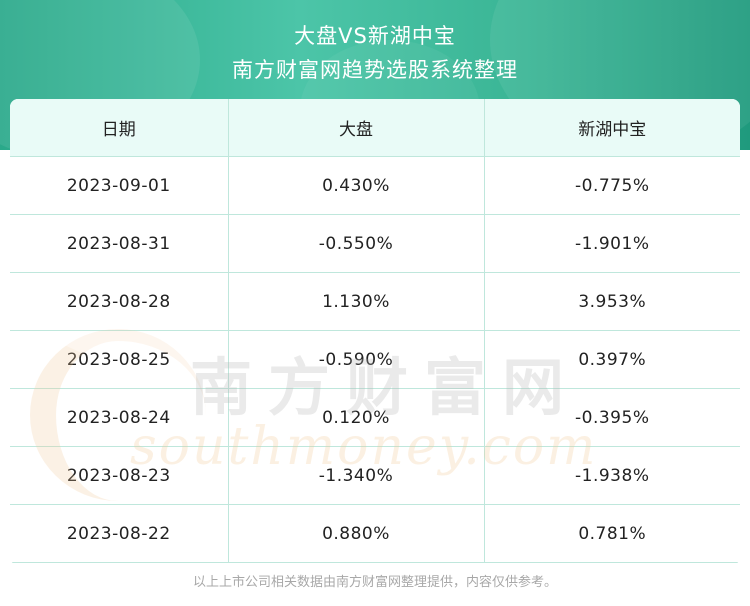 Image resolution: width=750 pixels, height=606 pixels. Describe the element at coordinates (612, 417) in the screenshot. I see `cell-stock: -0.395%` at that location.